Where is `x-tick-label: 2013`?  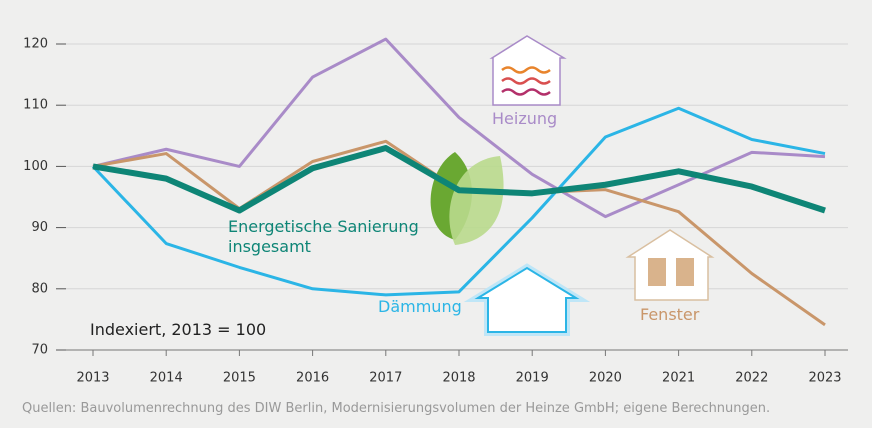
x-tick-label: 2013 is located at coordinates (92, 378).